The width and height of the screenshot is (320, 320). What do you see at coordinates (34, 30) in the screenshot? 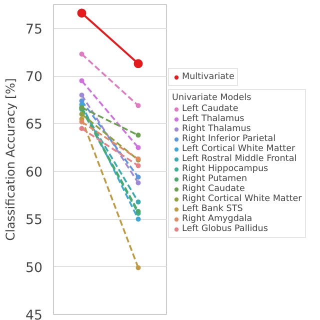
I see `y-tick-label: 75` at bounding box center [34, 30].